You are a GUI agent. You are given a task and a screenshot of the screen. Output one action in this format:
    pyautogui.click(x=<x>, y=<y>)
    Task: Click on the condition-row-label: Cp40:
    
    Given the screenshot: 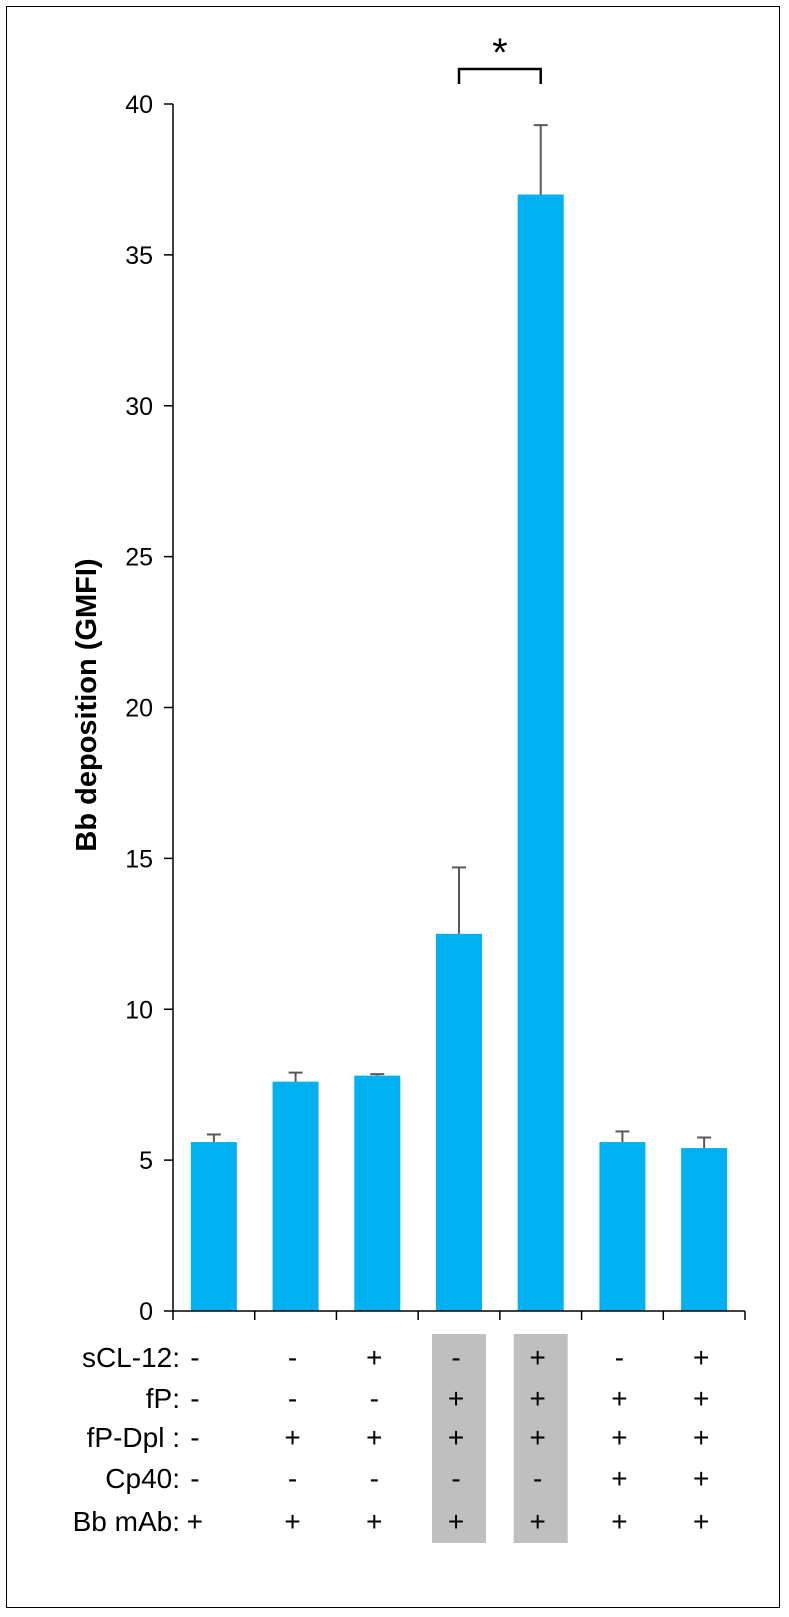 What is the action you would take?
    pyautogui.click(x=142, y=1478)
    